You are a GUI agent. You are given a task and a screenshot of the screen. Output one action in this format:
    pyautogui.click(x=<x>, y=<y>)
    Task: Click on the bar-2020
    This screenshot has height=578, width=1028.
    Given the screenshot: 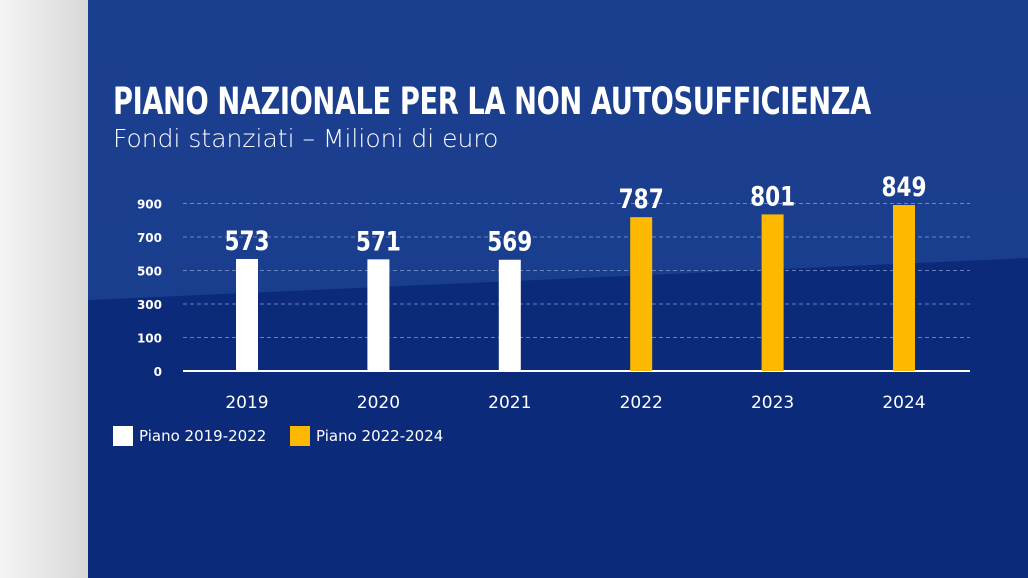 What is the action you would take?
    pyautogui.click(x=378, y=315)
    